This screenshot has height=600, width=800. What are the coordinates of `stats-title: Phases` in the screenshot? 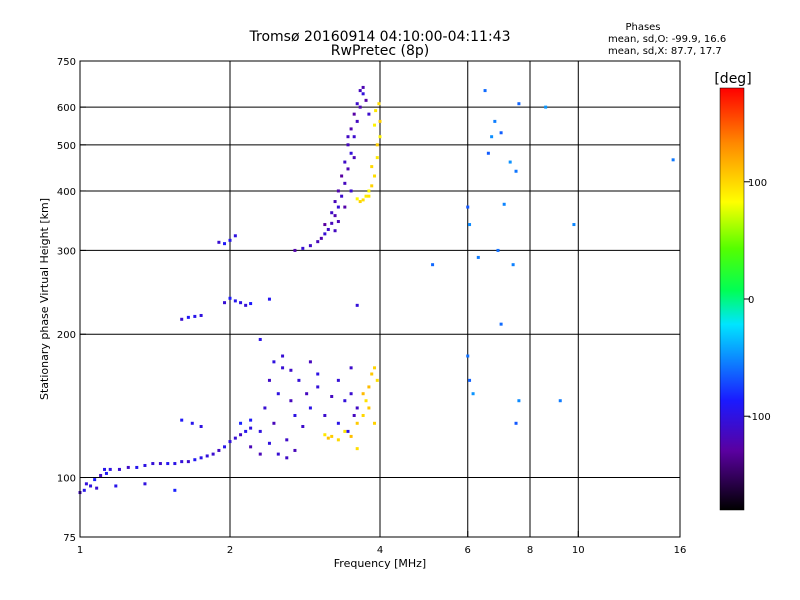 It's located at (642, 27).